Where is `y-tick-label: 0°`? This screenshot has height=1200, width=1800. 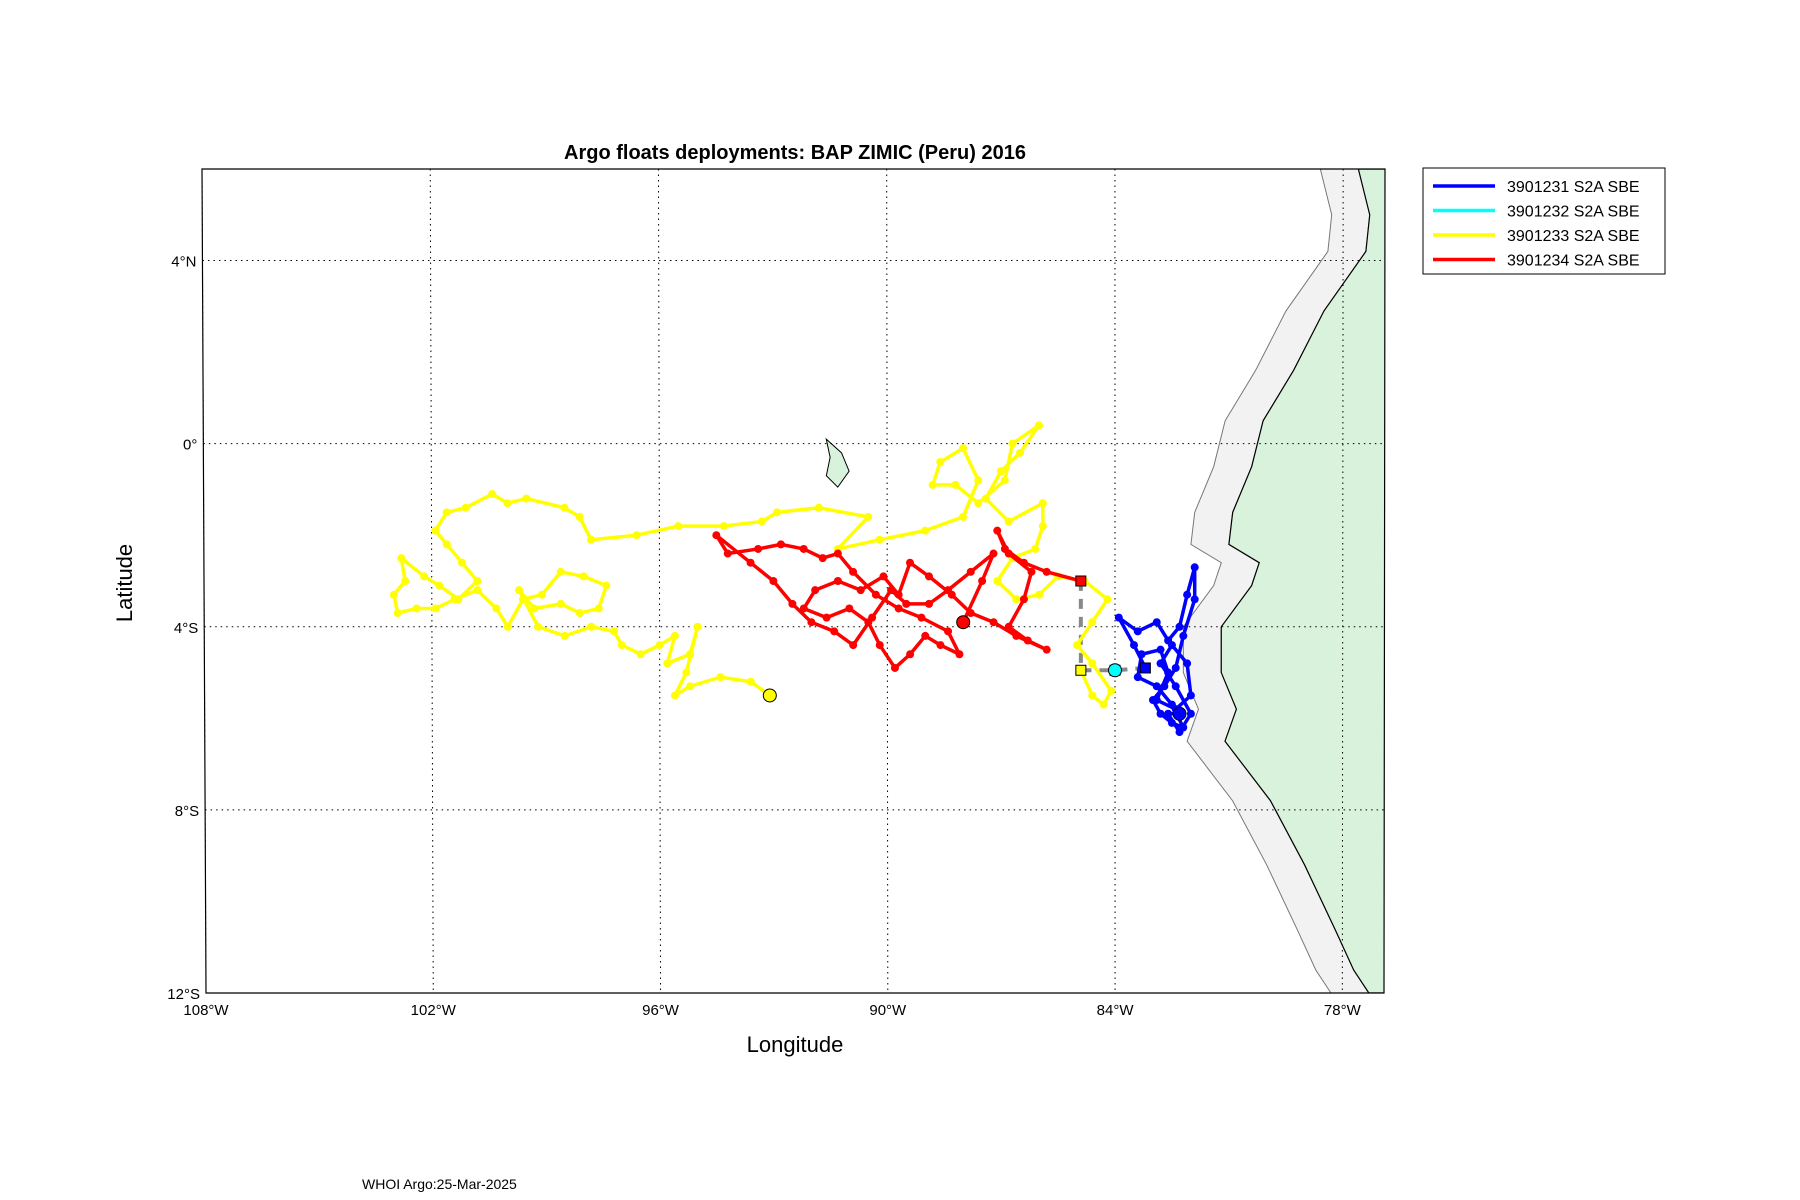 y-tick-label: 0° is located at coordinates (190, 445).